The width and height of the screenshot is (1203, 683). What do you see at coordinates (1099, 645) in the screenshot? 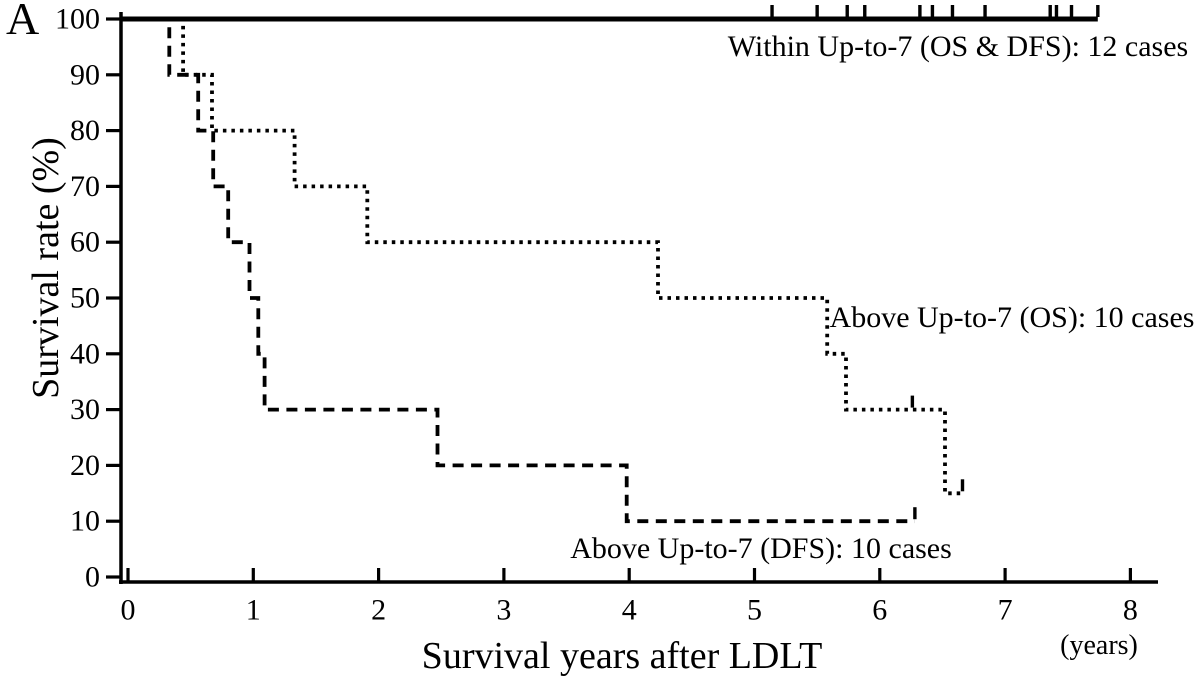
I see `x-axis-unit-label: (years)` at bounding box center [1099, 645].